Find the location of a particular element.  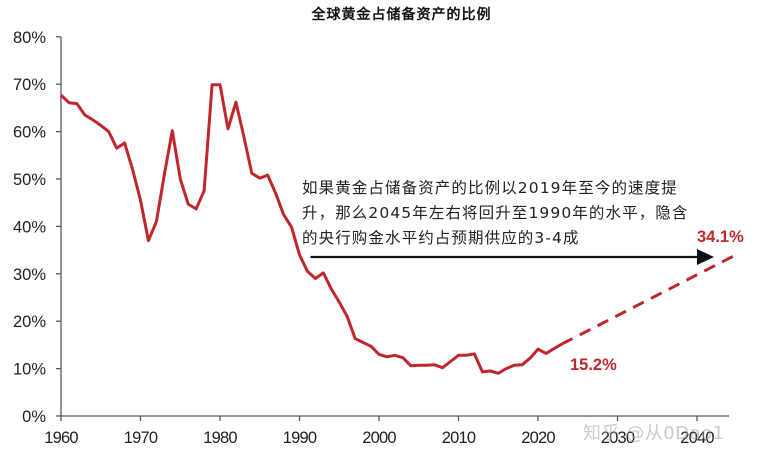

x-tick-label: 1980 is located at coordinates (220, 438).